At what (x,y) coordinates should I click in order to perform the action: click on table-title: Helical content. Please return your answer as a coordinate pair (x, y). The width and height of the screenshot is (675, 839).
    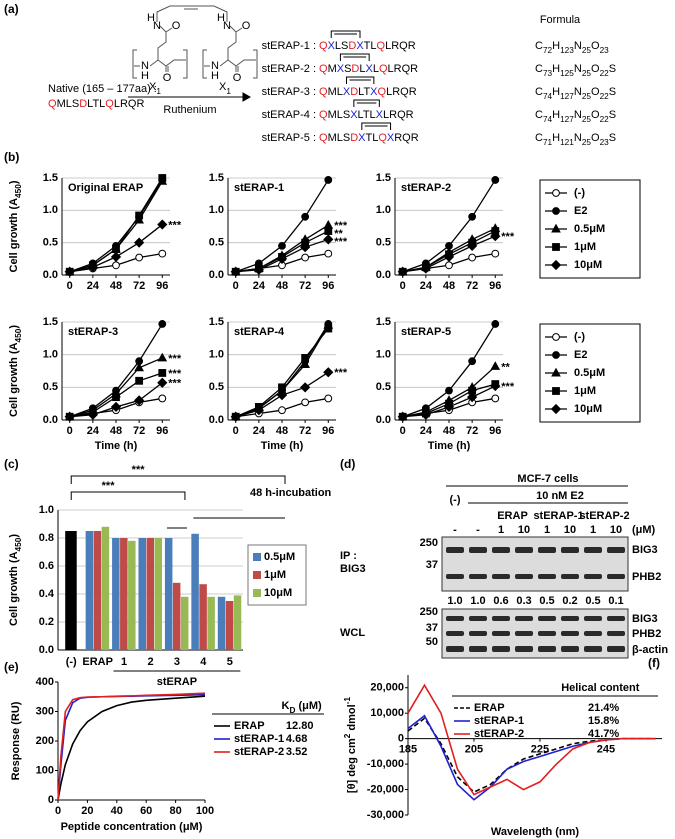
    Looking at the image, I should click on (600, 688).